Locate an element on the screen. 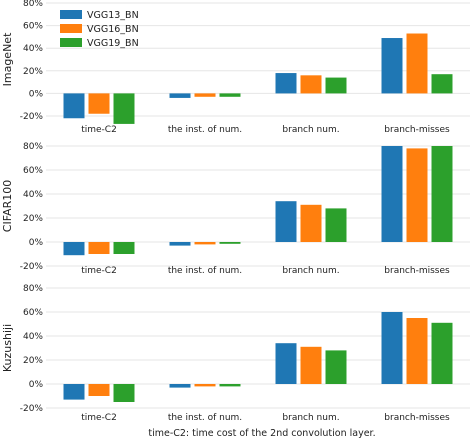 Image resolution: width=474 pixels, height=439 pixels. y-axis-label: Kuzushiji is located at coordinates (7, 348).